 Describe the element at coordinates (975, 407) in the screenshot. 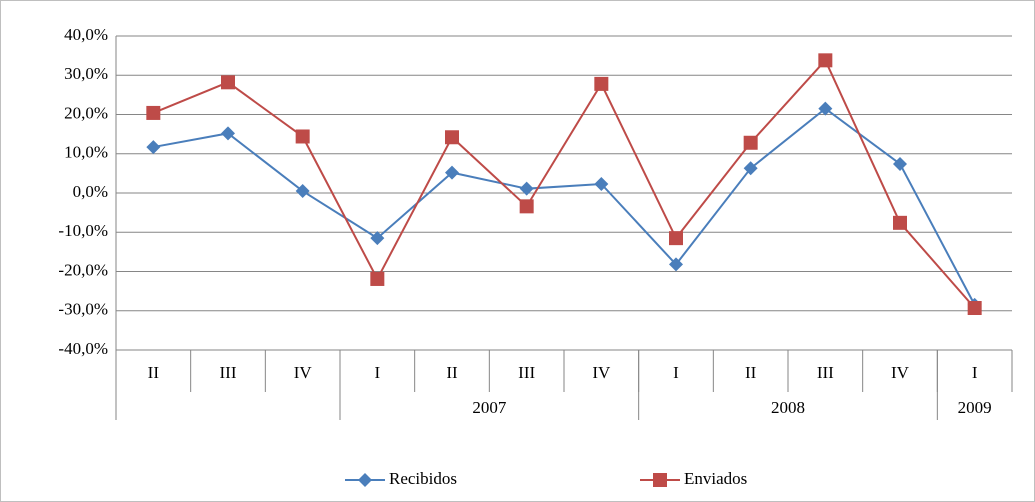

I see `x-group-label: 2009` at that location.